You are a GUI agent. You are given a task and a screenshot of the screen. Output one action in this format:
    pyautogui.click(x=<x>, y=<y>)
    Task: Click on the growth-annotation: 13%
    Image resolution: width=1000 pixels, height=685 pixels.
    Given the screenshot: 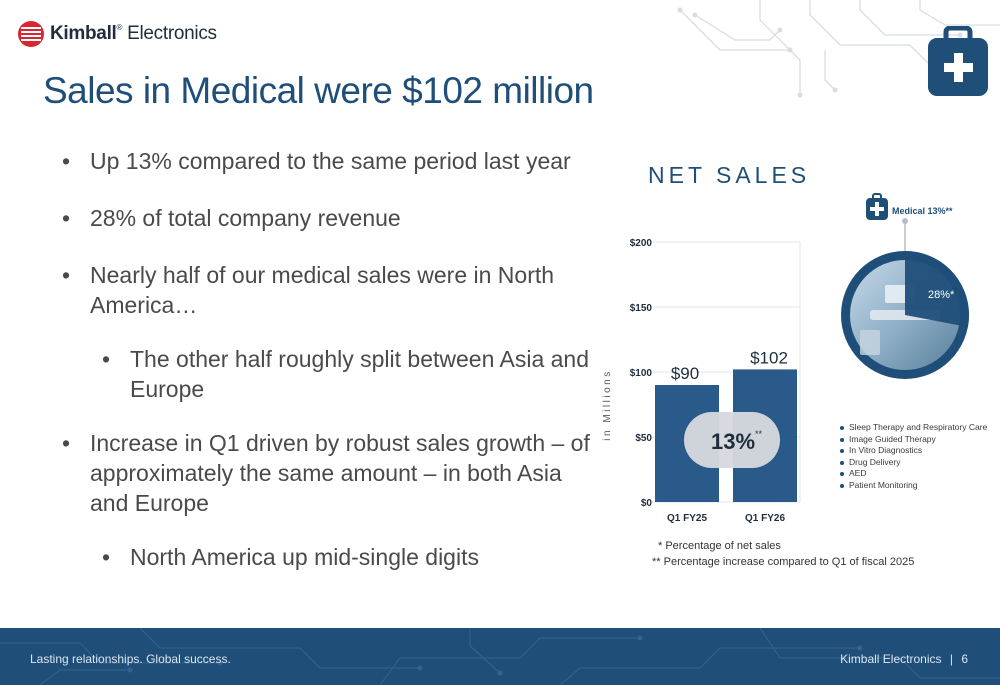 What is the action you would take?
    pyautogui.click(x=733, y=441)
    